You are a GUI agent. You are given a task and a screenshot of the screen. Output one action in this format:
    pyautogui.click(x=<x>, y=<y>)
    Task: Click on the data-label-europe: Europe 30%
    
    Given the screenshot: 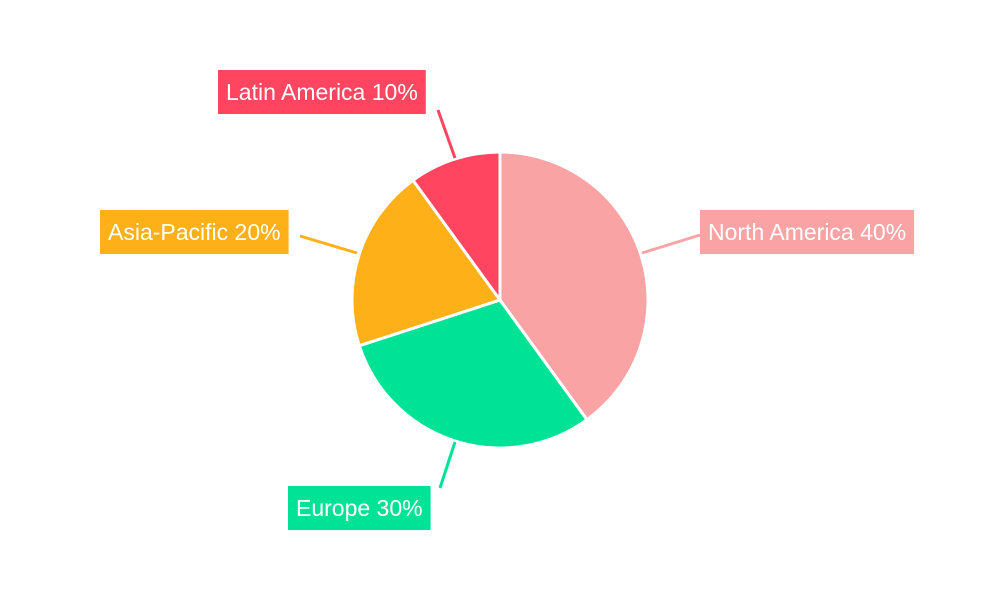 What is the action you would take?
    pyautogui.click(x=359, y=508)
    